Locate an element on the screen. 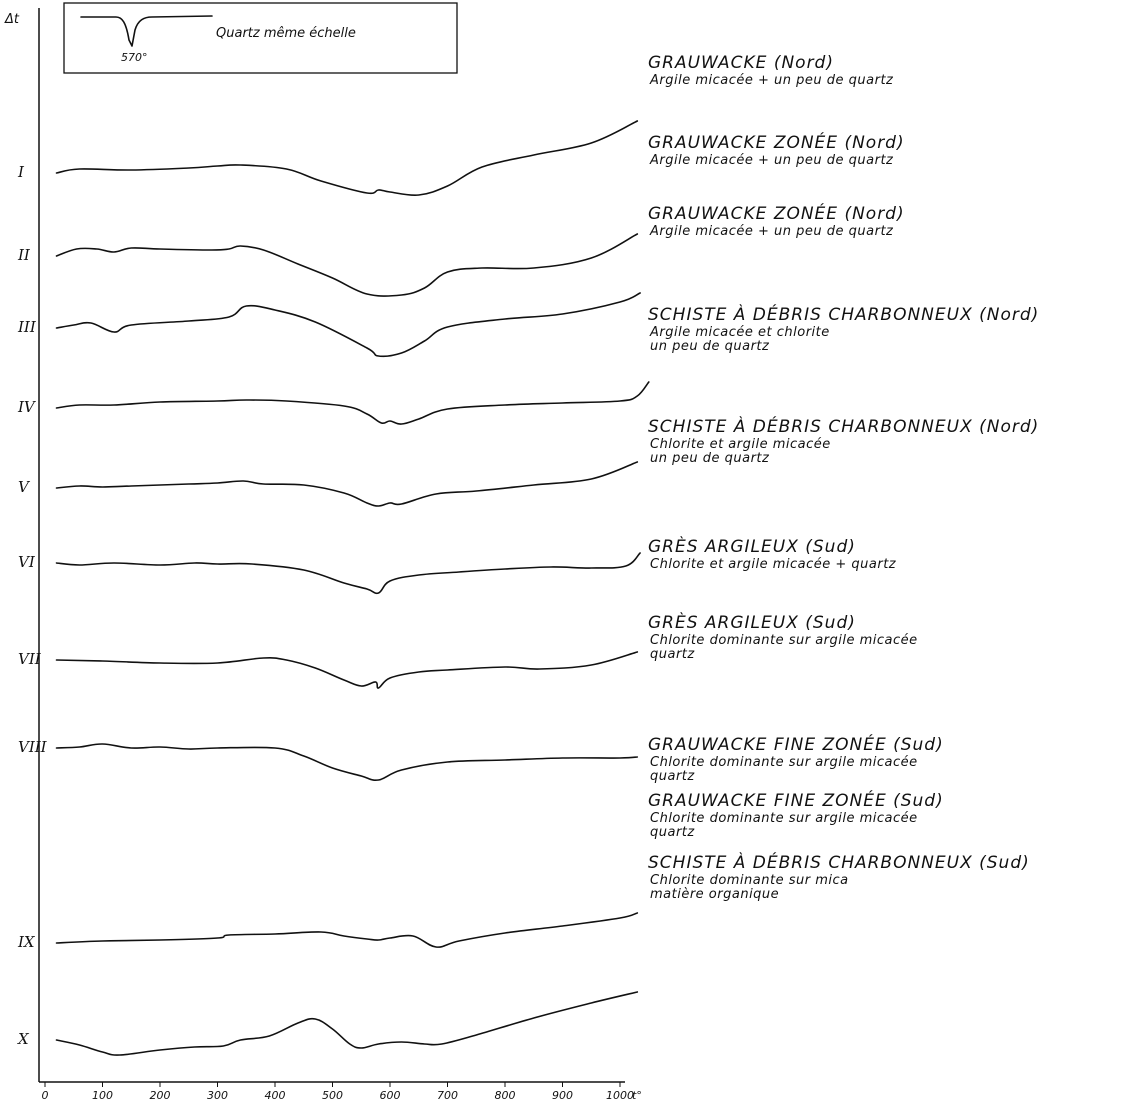  sample-composition: matière organique is located at coordinates (714, 894).